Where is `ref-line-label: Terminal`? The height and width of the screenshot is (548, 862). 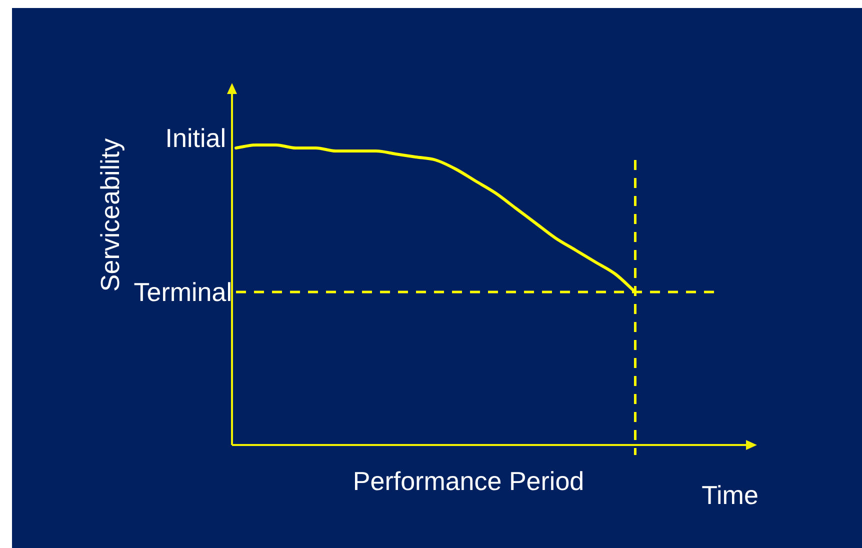 ref-line-label: Terminal is located at coordinates (183, 292).